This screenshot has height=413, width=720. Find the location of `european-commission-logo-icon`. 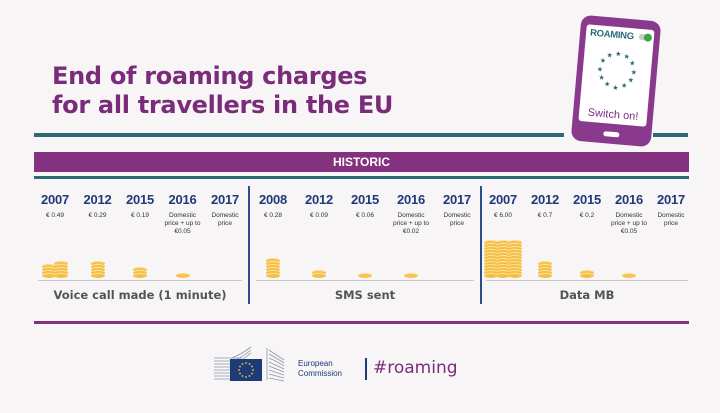

european-commission-logo-icon is located at coordinates (249, 364).